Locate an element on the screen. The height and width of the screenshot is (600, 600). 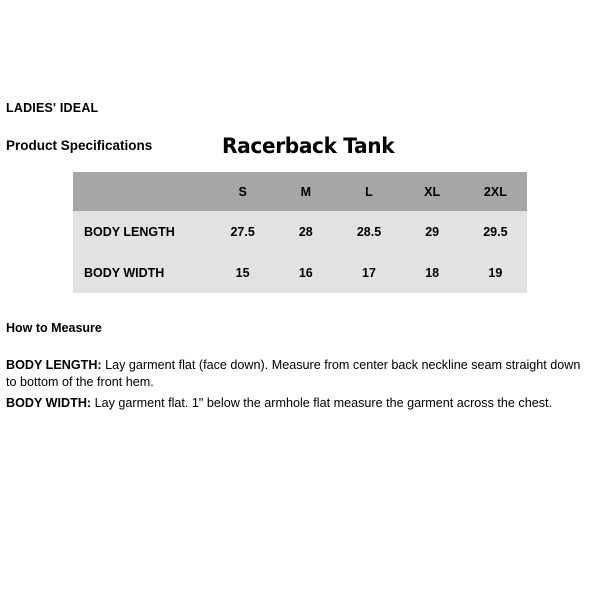
measure-term-body-length: BODY LENGTH: is located at coordinates (54, 365).